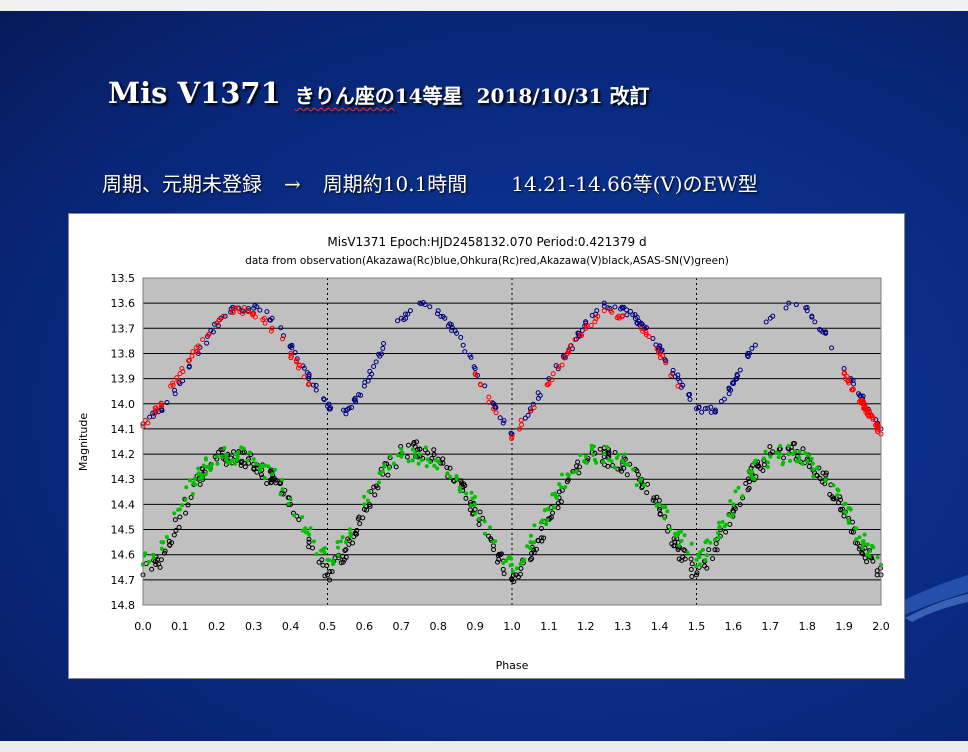 The image size is (968, 752). Describe the element at coordinates (292, 184) in the screenshot. I see `subtitle-arrow: →` at that location.